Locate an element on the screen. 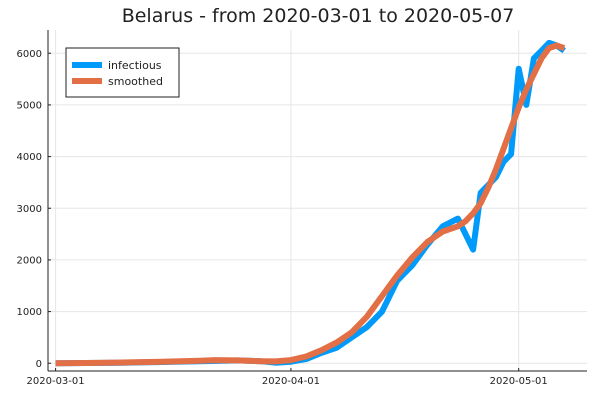 The height and width of the screenshot is (400, 600). y-tick-label: 2000 is located at coordinates (29, 260).